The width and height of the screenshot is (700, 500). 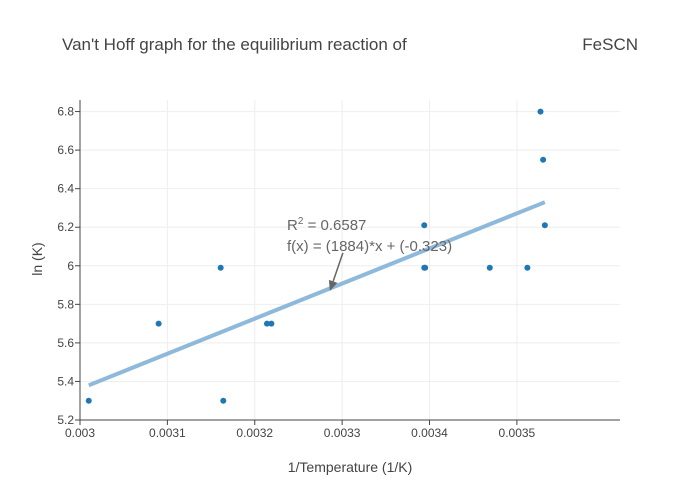 I want to click on annotation-arrow-head, so click(x=333, y=285).